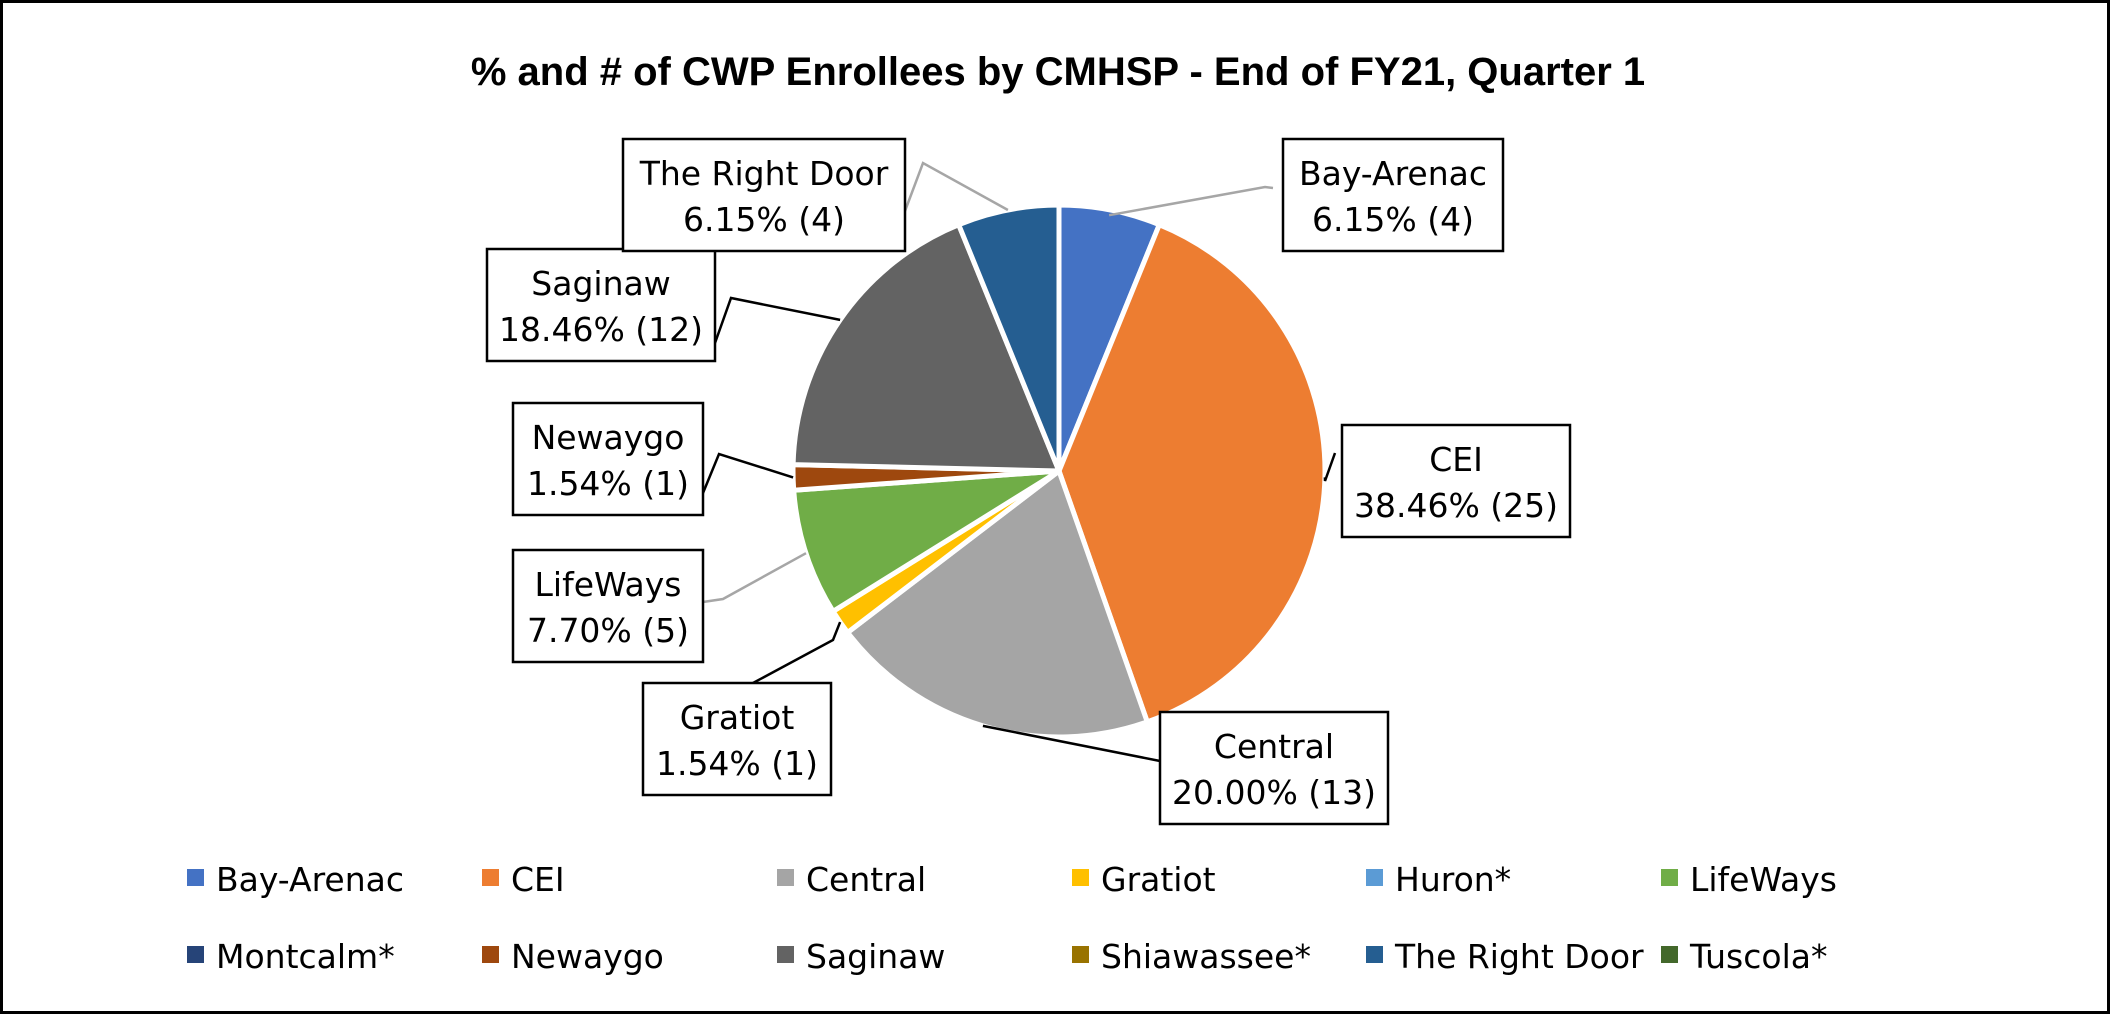  I want to click on legend-label: Gratiot, so click(1158, 879).